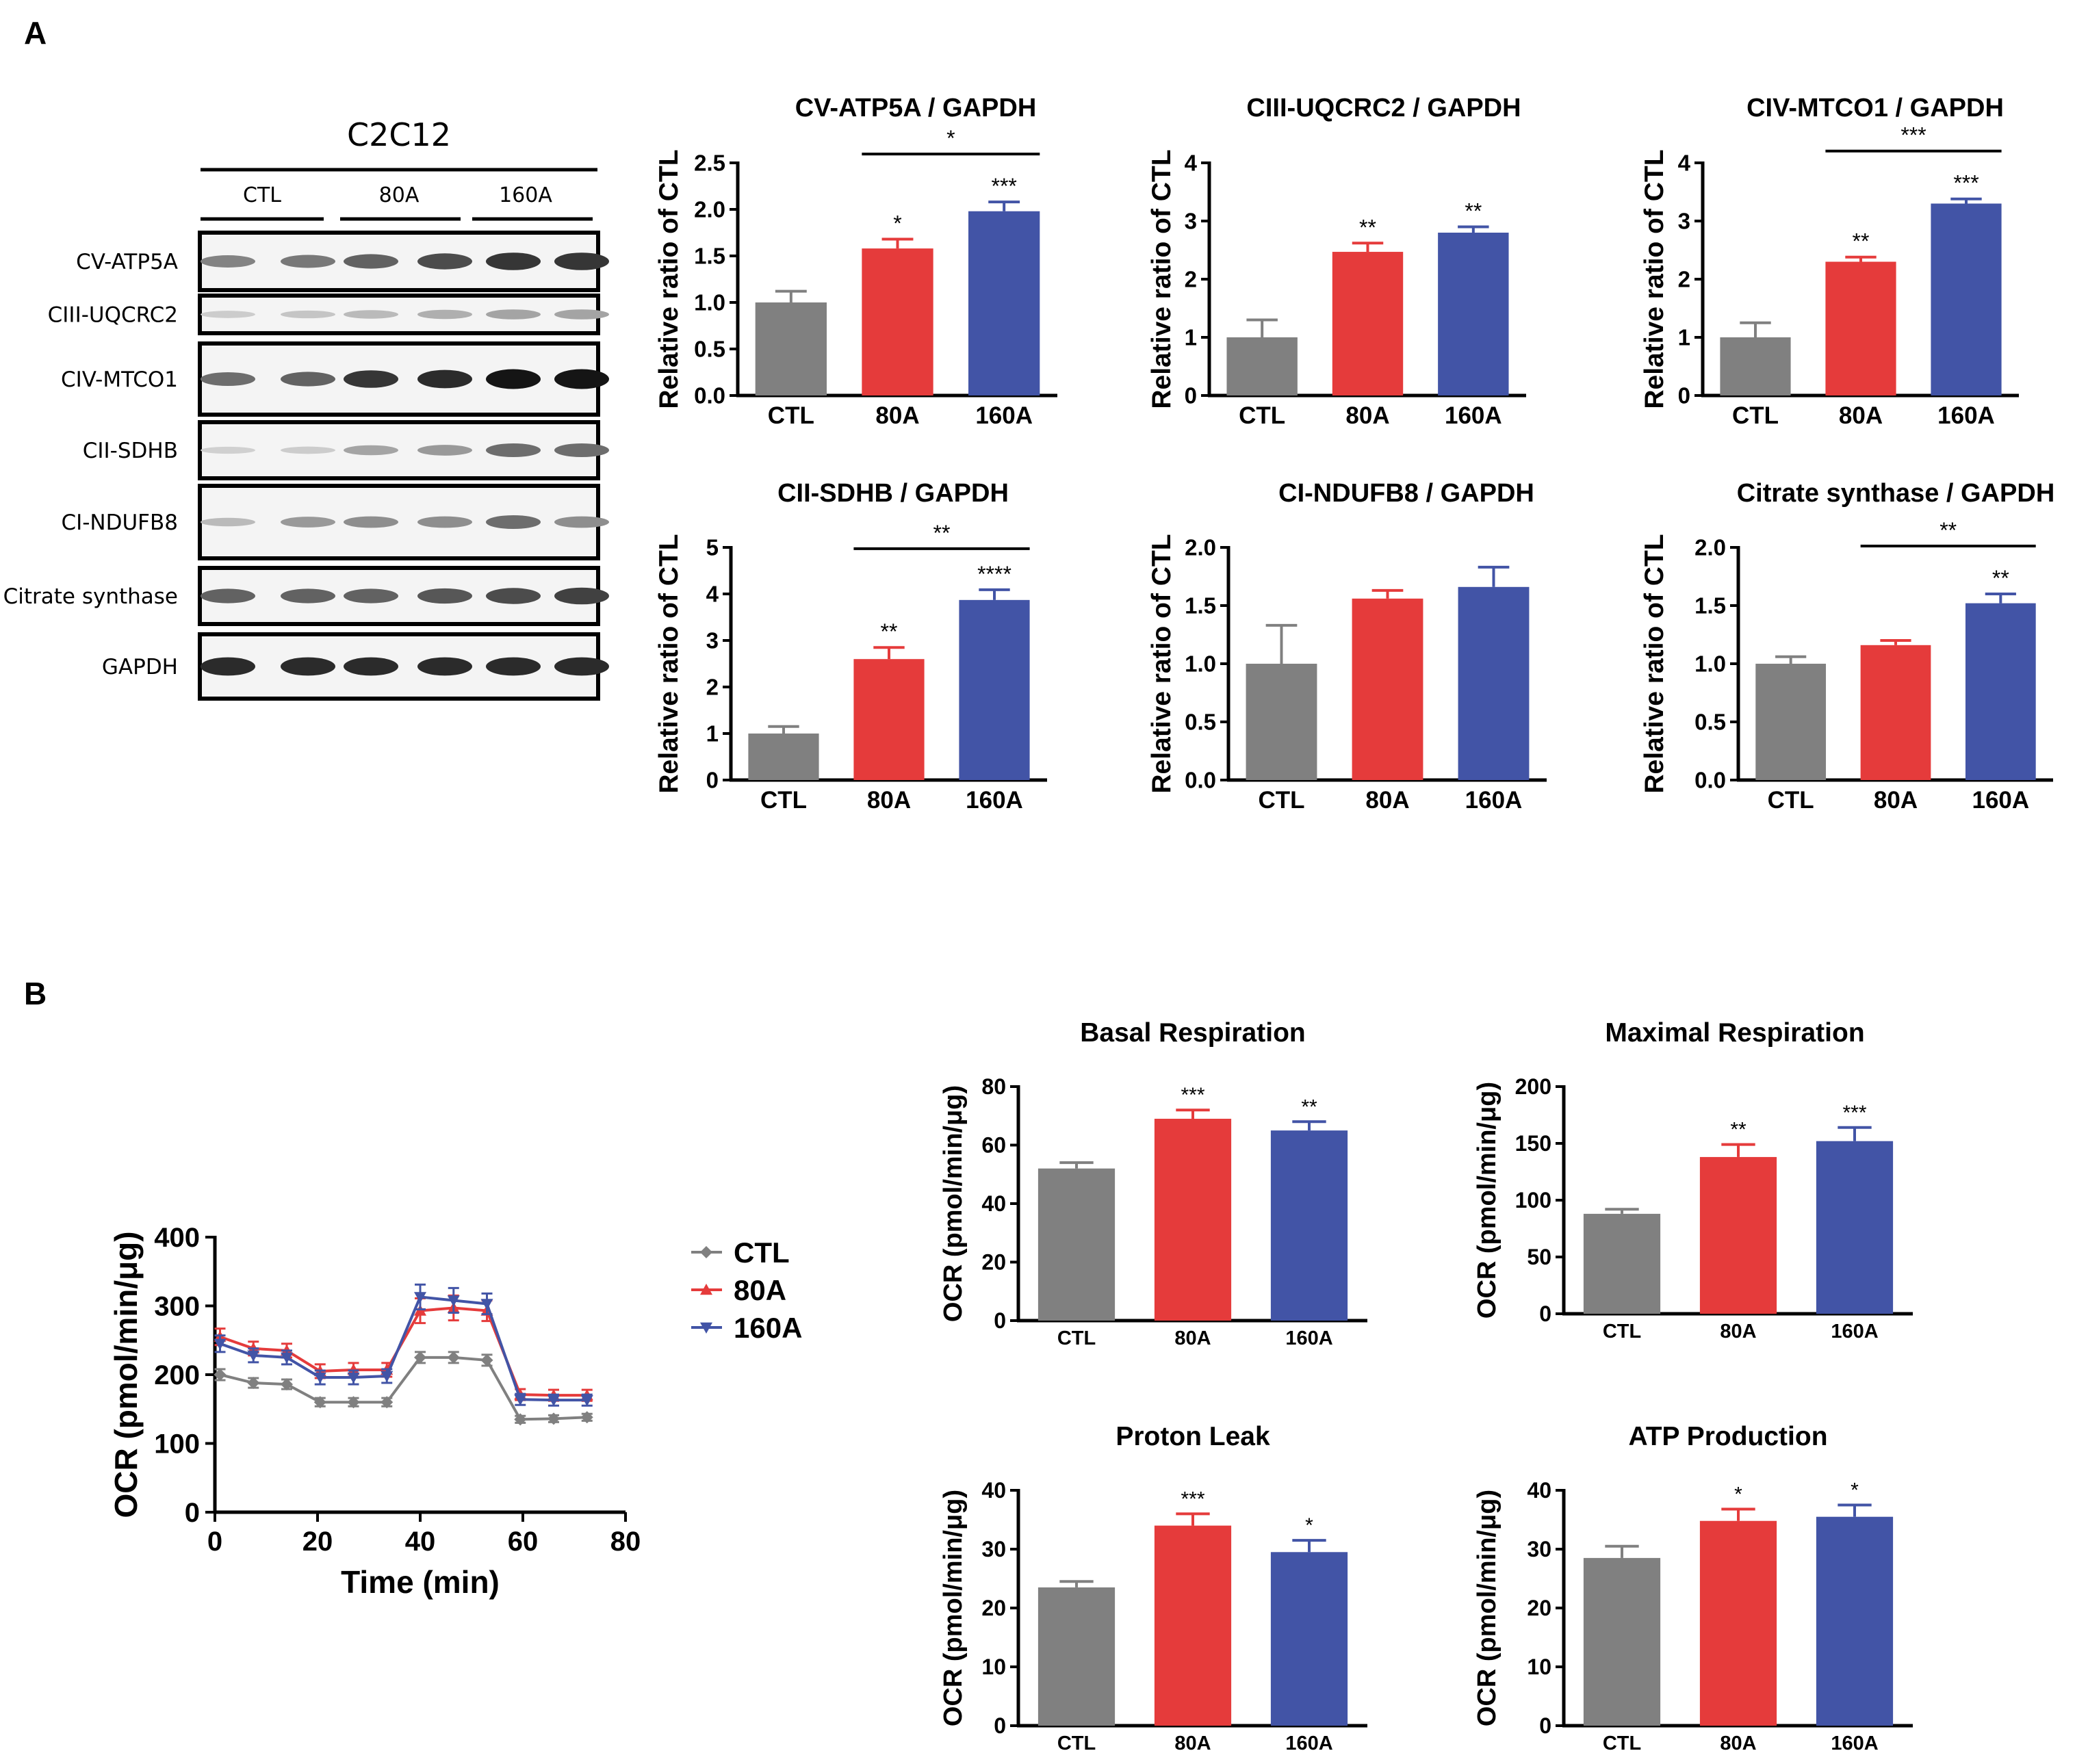  What do you see at coordinates (746, 1290) in the screenshot?
I see `ocr-legend: CTL 80A 160A` at bounding box center [746, 1290].